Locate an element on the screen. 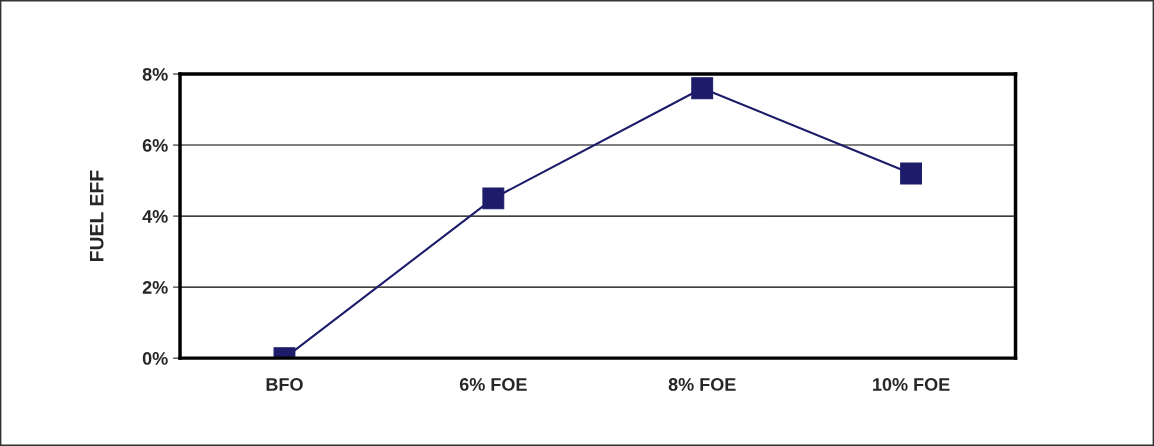 This screenshot has height=446, width=1154. y-tick-label: 6% is located at coordinates (155, 145).